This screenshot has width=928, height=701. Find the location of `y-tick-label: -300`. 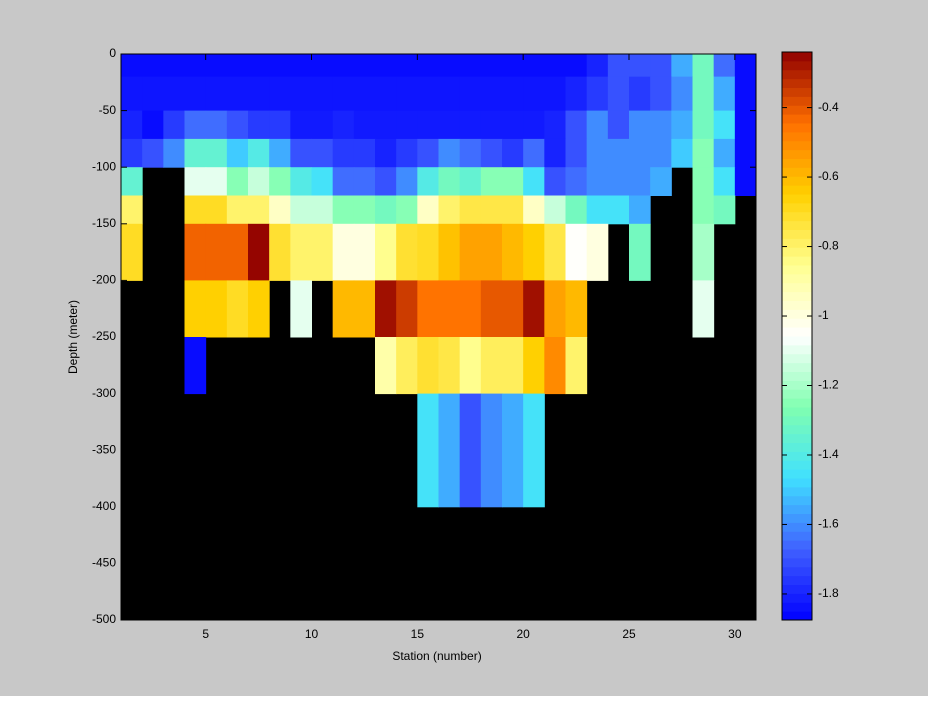

y-tick-label: -300 is located at coordinates (104, 393).